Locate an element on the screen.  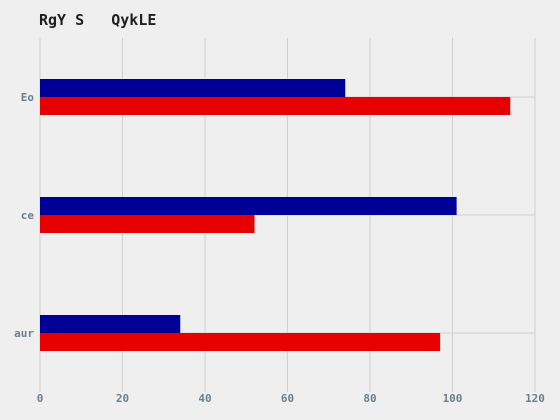
chart-title: RgY S QykLE is located at coordinates (98, 20).